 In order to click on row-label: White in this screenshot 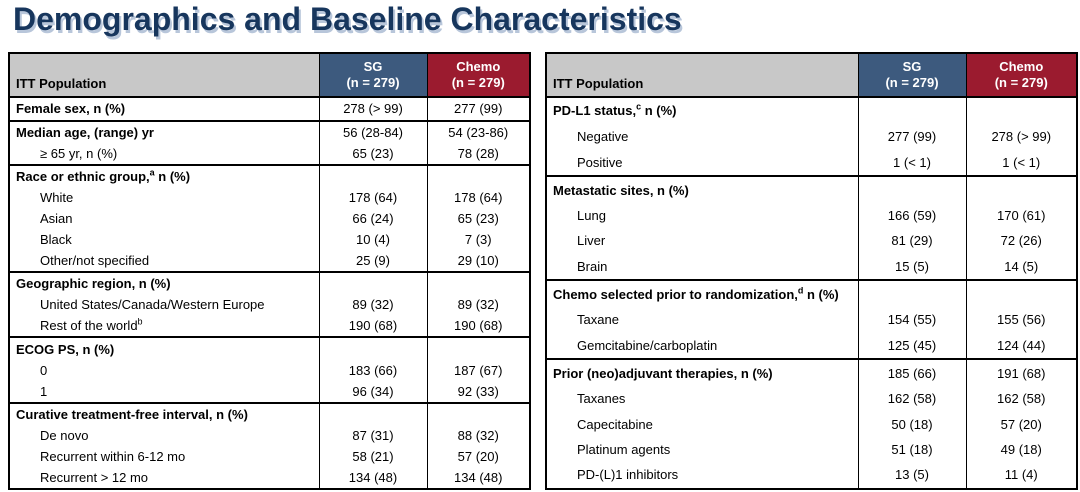, I will do `click(57, 198)`.